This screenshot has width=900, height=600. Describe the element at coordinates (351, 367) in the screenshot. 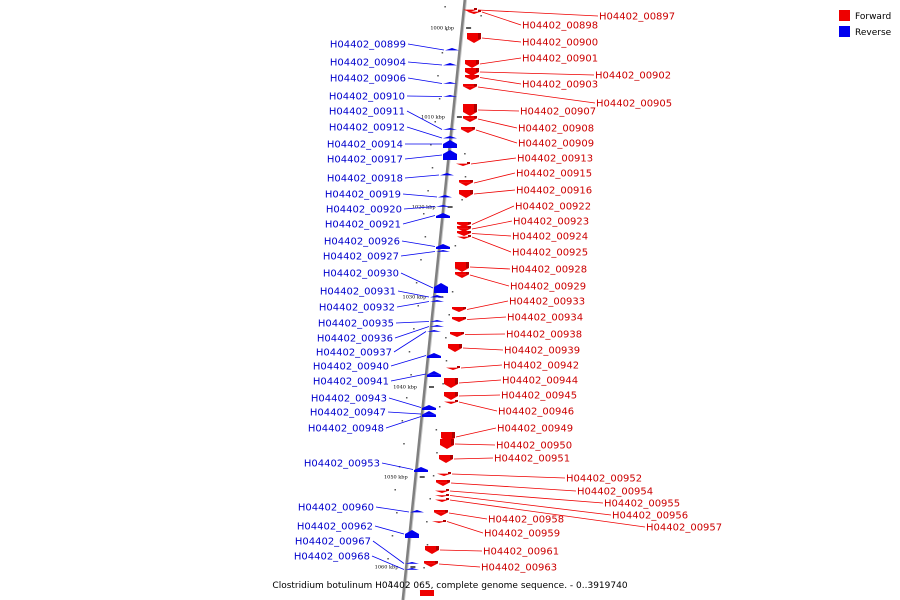

I see `reverse-gene-label: H04402_00940` at that location.